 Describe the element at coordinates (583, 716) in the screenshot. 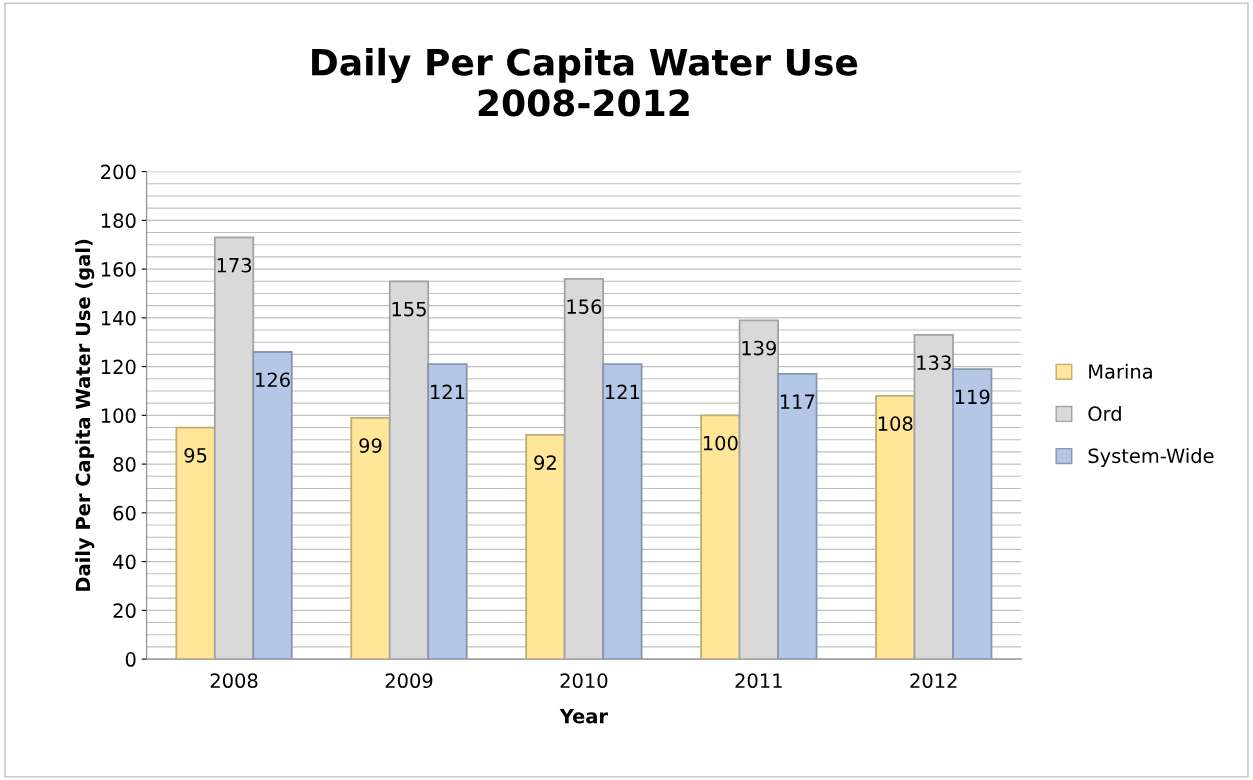

I see `x-axis-title: Year` at that location.